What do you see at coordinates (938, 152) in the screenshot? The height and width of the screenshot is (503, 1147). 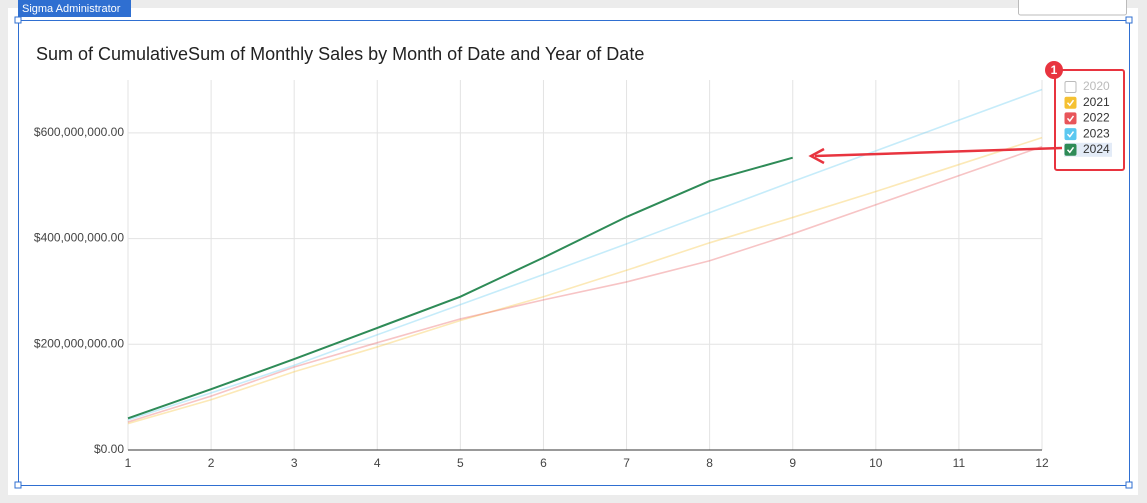 I see `annotation-arrow` at bounding box center [938, 152].